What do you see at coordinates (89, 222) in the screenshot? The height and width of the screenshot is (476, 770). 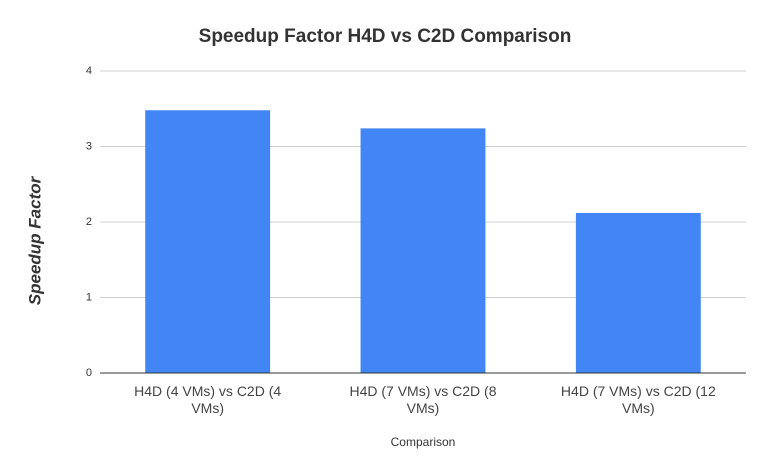 I see `y-tick-label: 2` at bounding box center [89, 222].